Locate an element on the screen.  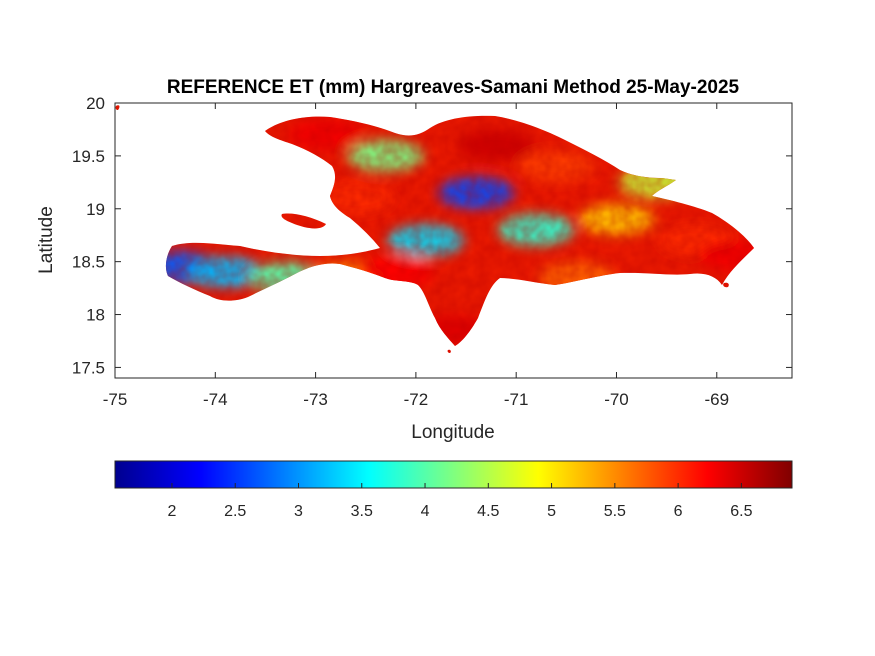
colorbar-tick-label: 6.5 is located at coordinates (741, 511).